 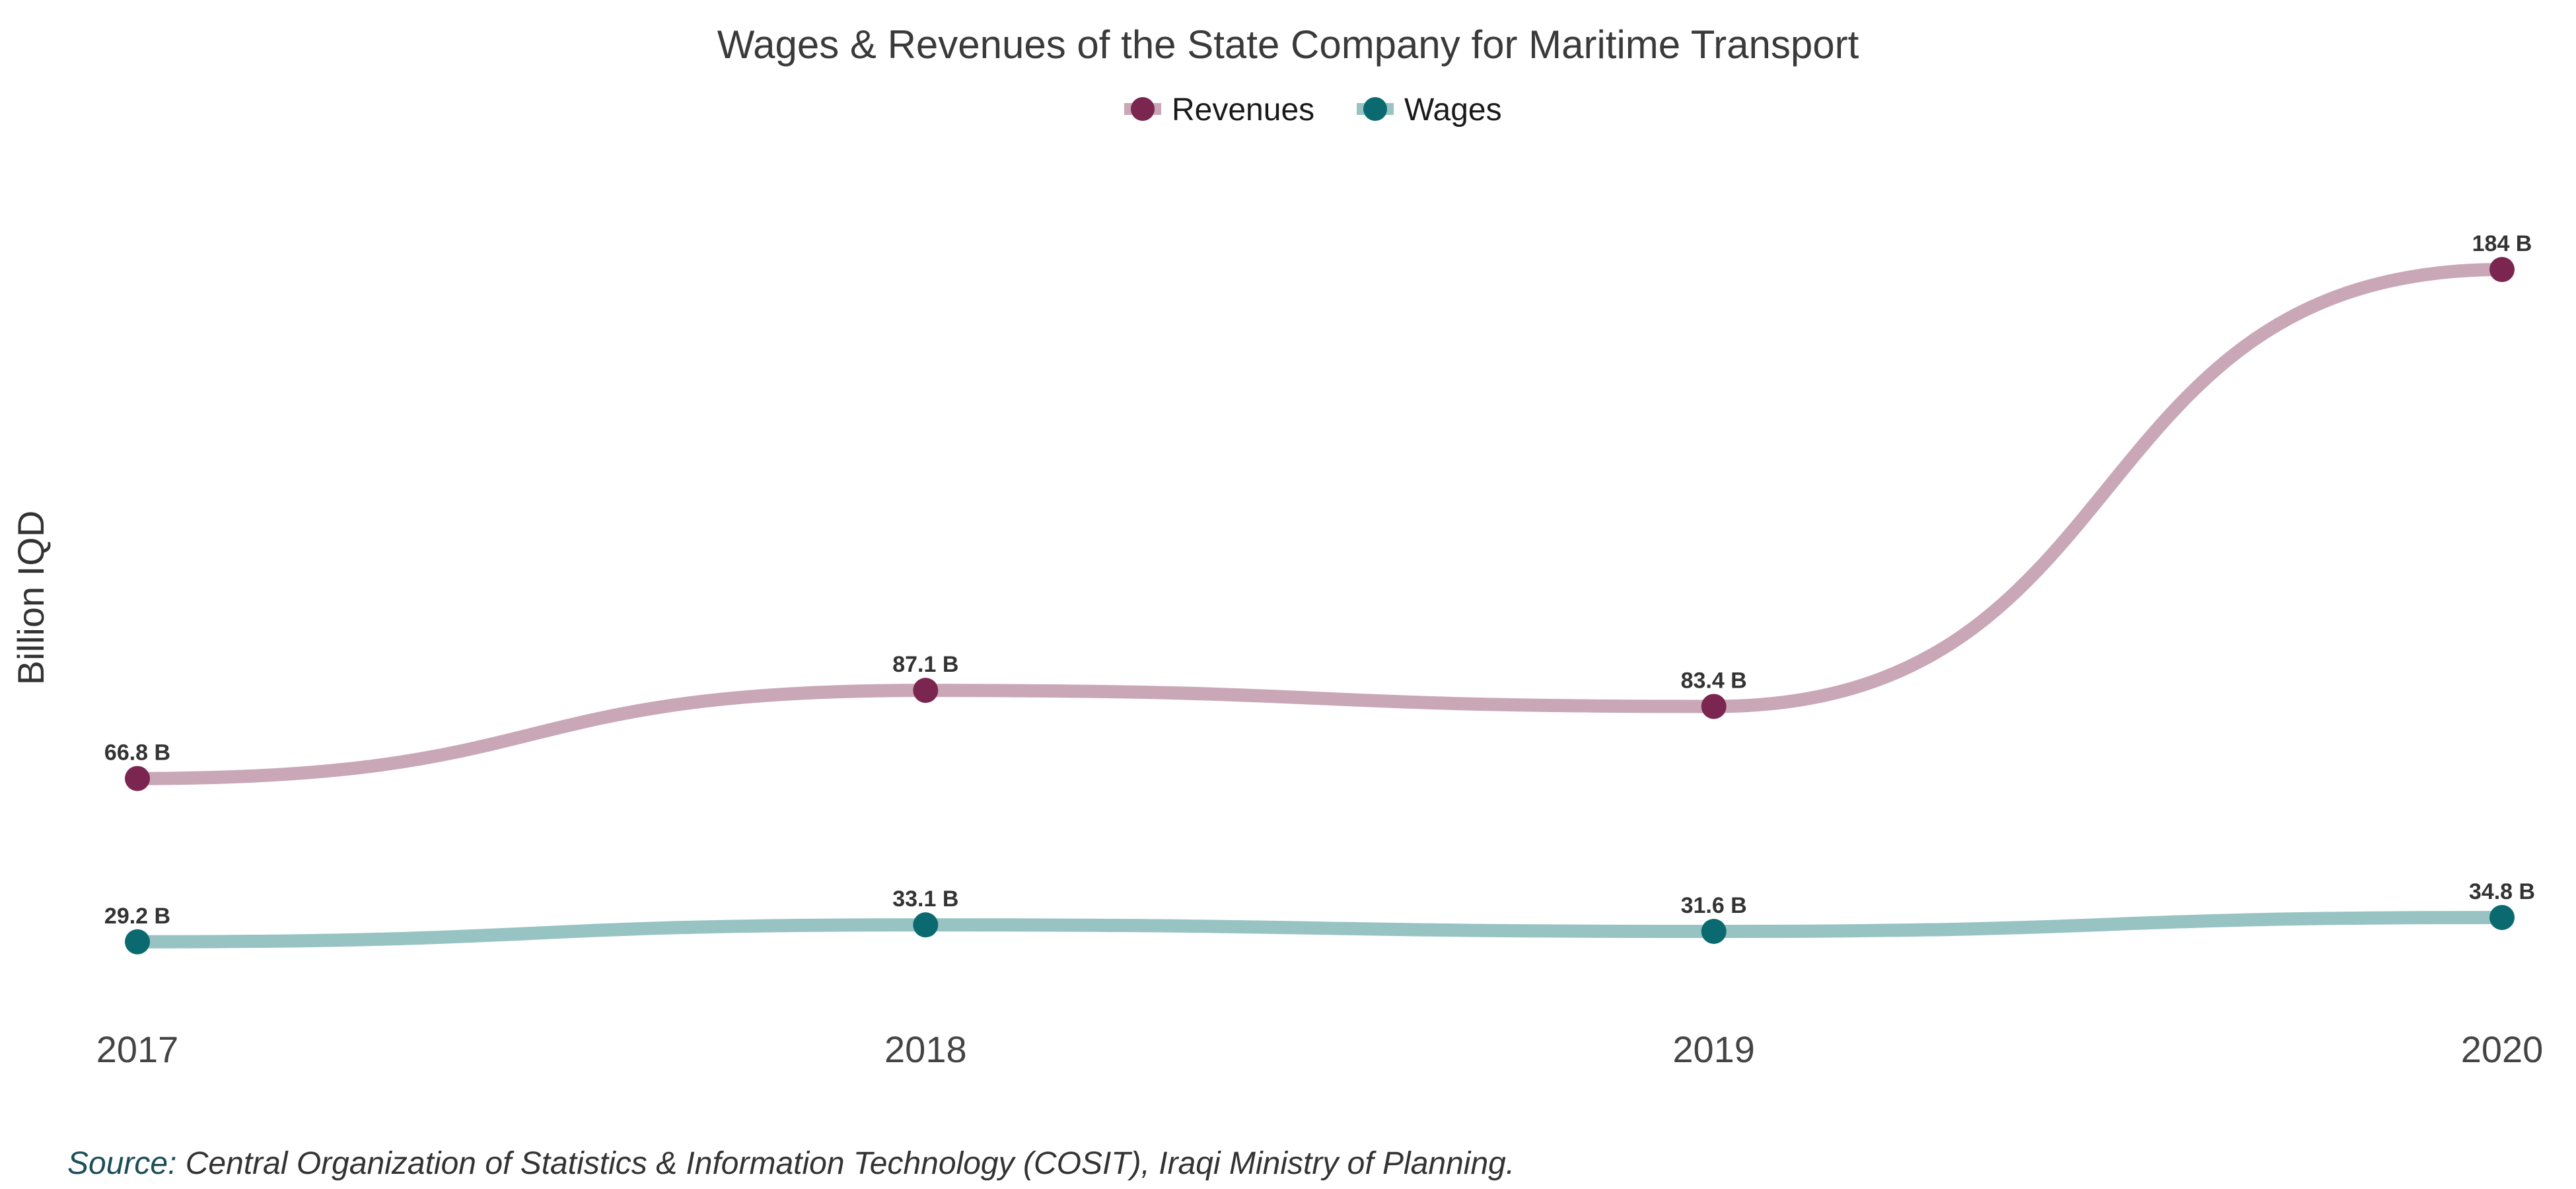 I want to click on data-label-wages: 33.1 B, so click(x=925, y=899).